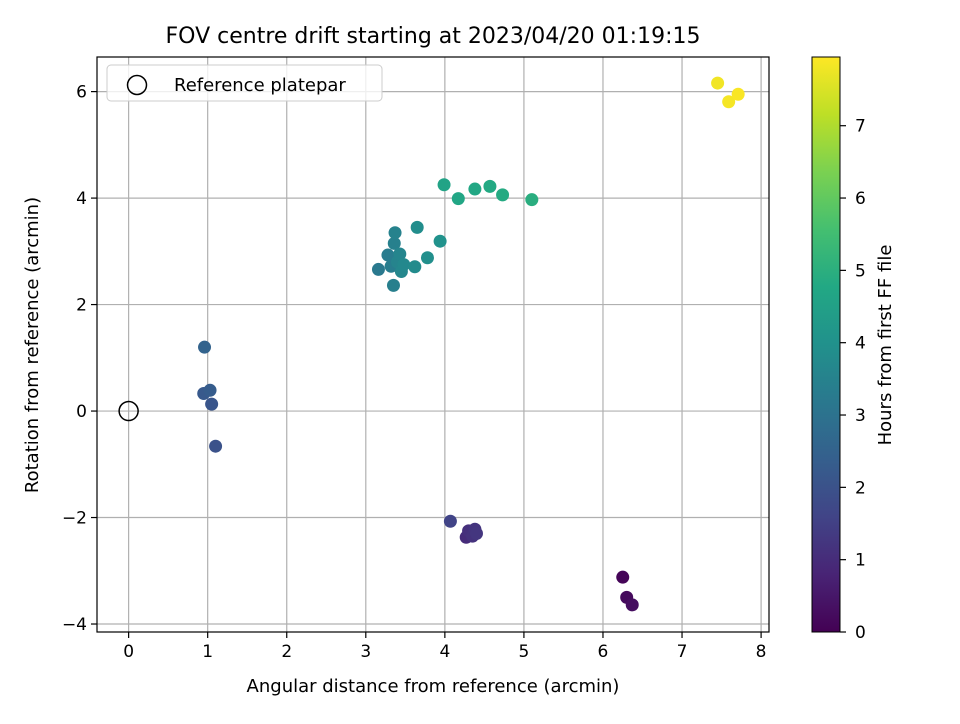 This screenshot has width=960, height=724. What do you see at coordinates (860, 561) in the screenshot?
I see `colorbar-tick-label: 1` at bounding box center [860, 561].